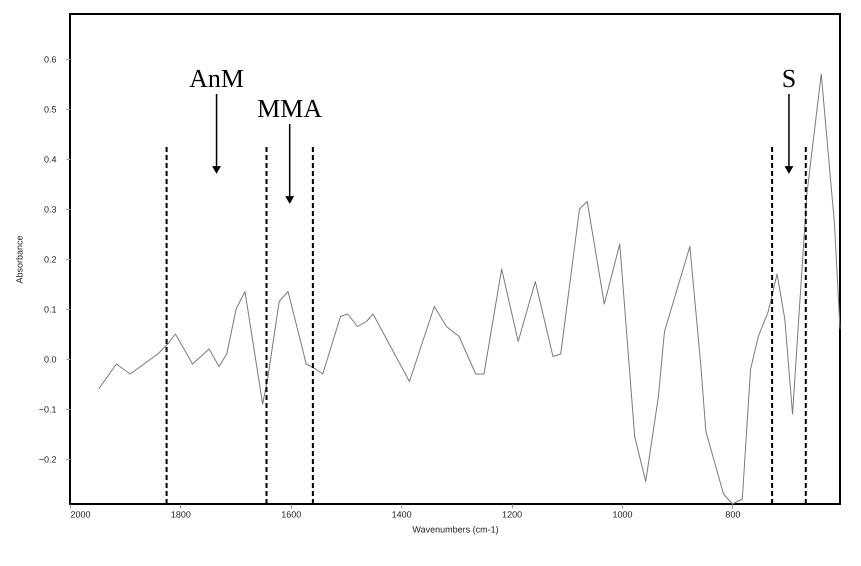 The height and width of the screenshot is (566, 861). What do you see at coordinates (50, 159) in the screenshot?
I see `y-tick-label: 0.4` at bounding box center [50, 159].